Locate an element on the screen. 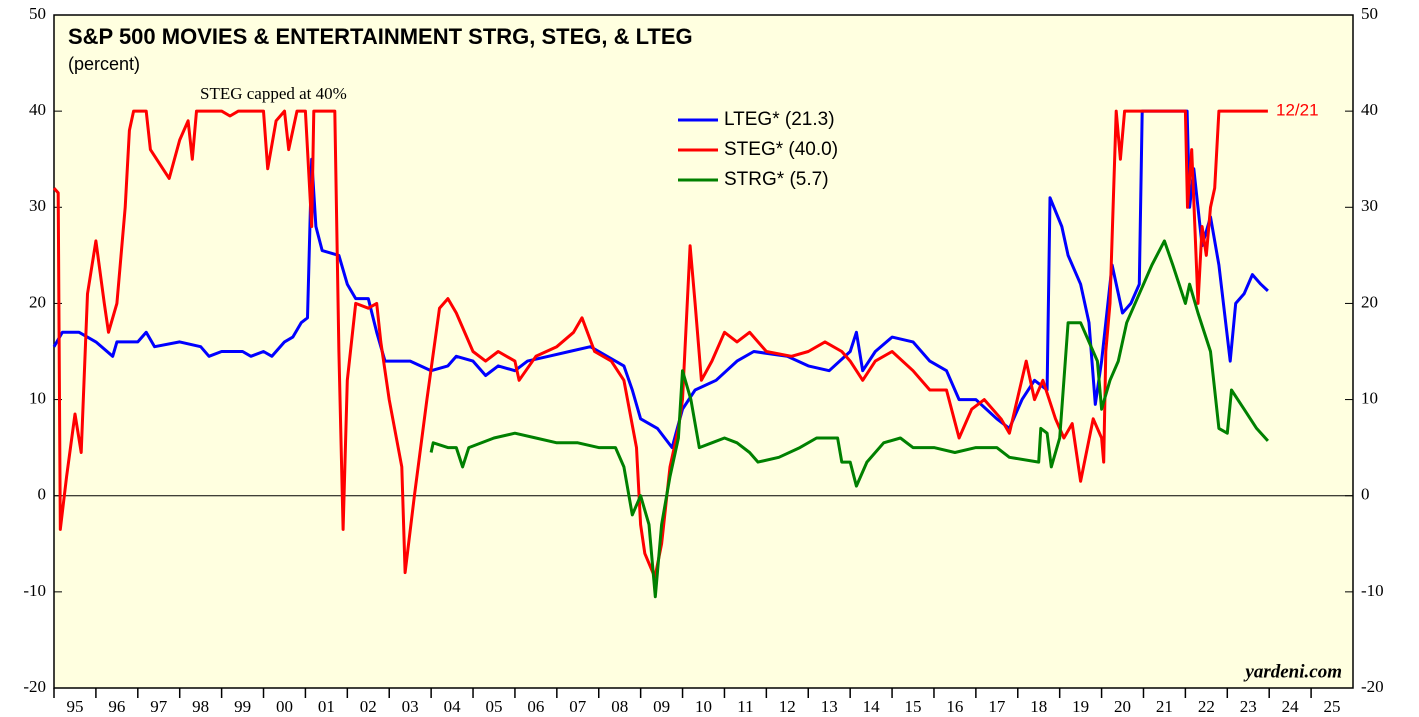 The height and width of the screenshot is (717, 1419). x-tick-label: 05 is located at coordinates (493, 706).